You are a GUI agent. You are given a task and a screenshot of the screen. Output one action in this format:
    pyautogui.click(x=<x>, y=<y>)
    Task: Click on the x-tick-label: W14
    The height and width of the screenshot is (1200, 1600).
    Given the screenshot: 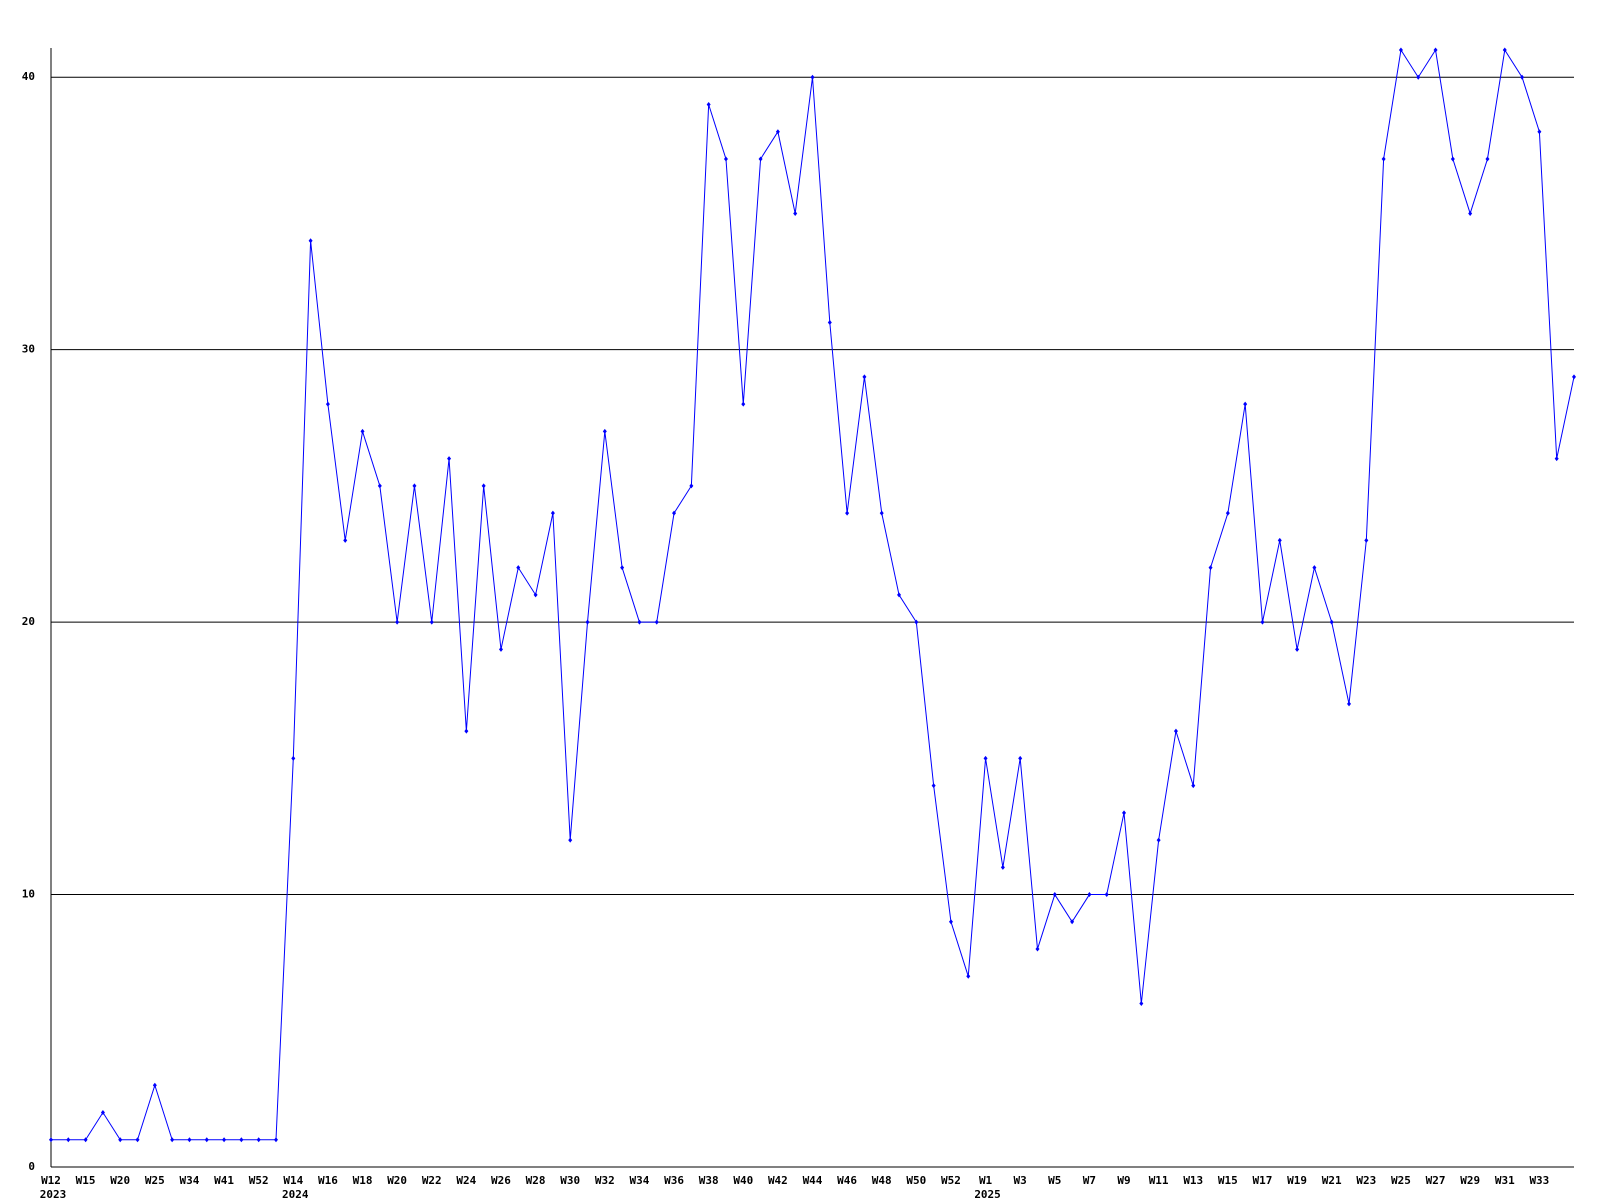 What is the action you would take?
    pyautogui.click(x=293, y=1180)
    